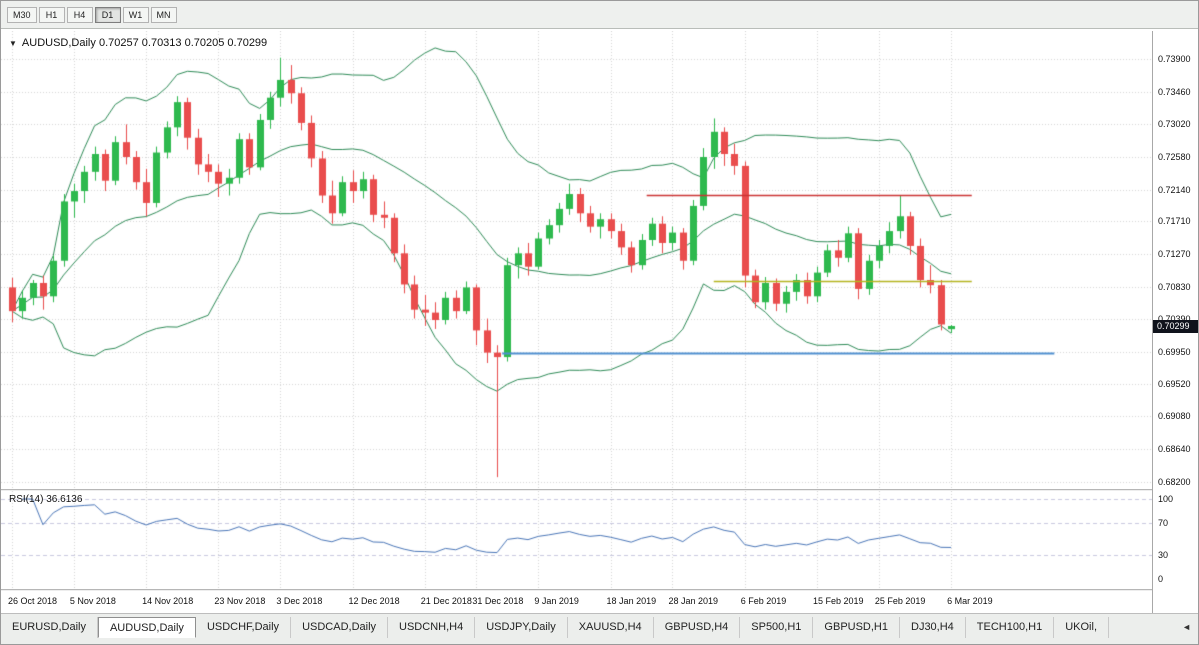 The image size is (1199, 645). What do you see at coordinates (183, 43) in the screenshot?
I see `chart-ohlc-values: 0.70257 0.70313 0.70205 0.70299` at bounding box center [183, 43].